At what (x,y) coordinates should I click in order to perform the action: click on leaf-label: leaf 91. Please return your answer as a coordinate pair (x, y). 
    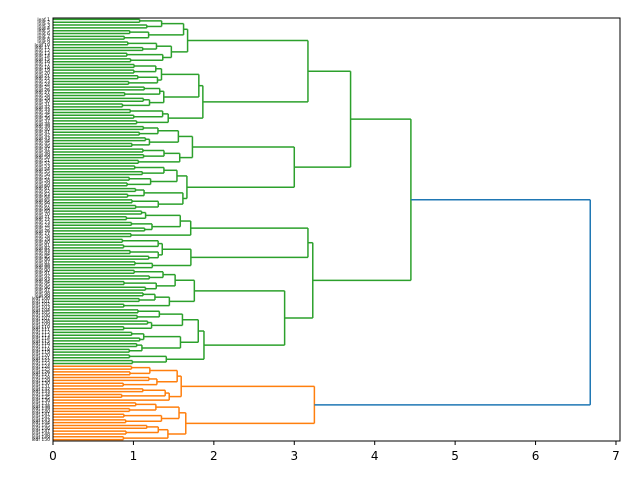
    Looking at the image, I should click on (42, 274).